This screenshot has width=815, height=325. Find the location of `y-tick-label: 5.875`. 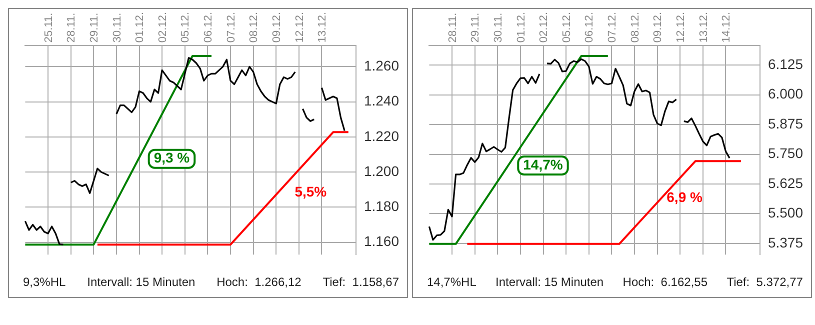

y-tick-label: 5.875 is located at coordinates (786, 123).